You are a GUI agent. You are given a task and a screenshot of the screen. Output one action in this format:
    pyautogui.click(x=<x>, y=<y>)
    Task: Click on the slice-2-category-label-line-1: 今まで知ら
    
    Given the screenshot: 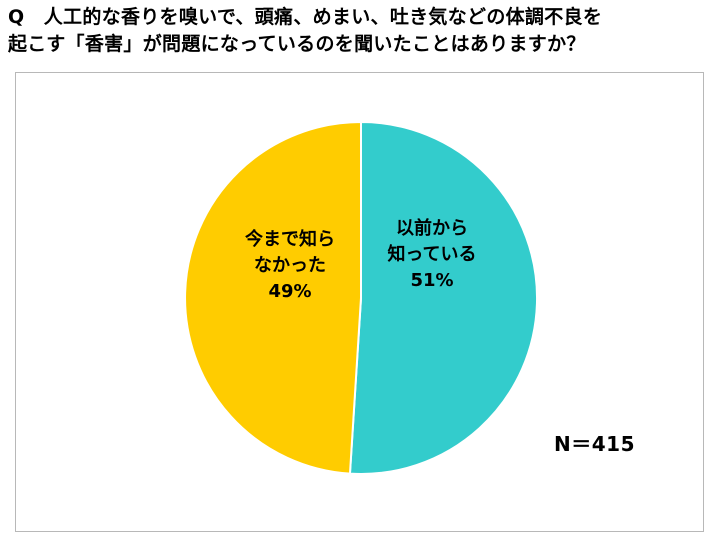 What is the action you would take?
    pyautogui.click(x=290, y=239)
    